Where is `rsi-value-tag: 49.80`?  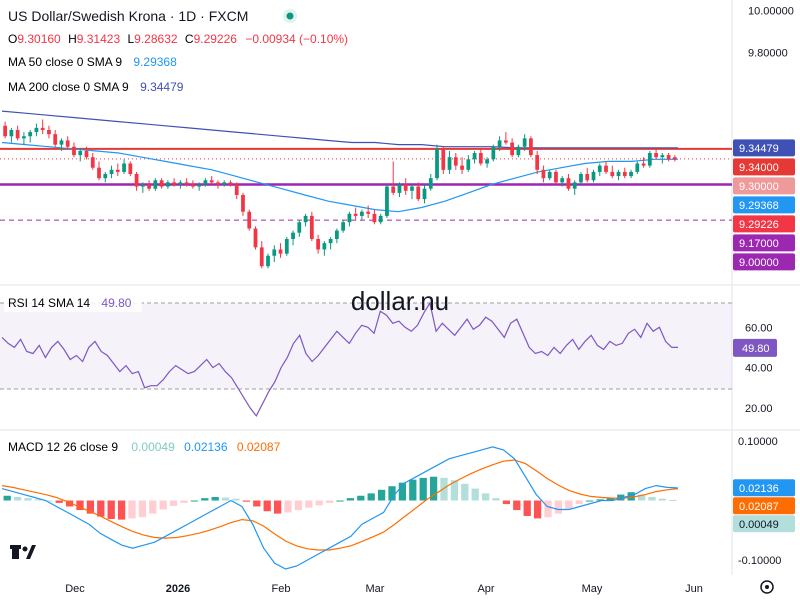
rsi-value-tag: 49.80 is located at coordinates (755, 347).